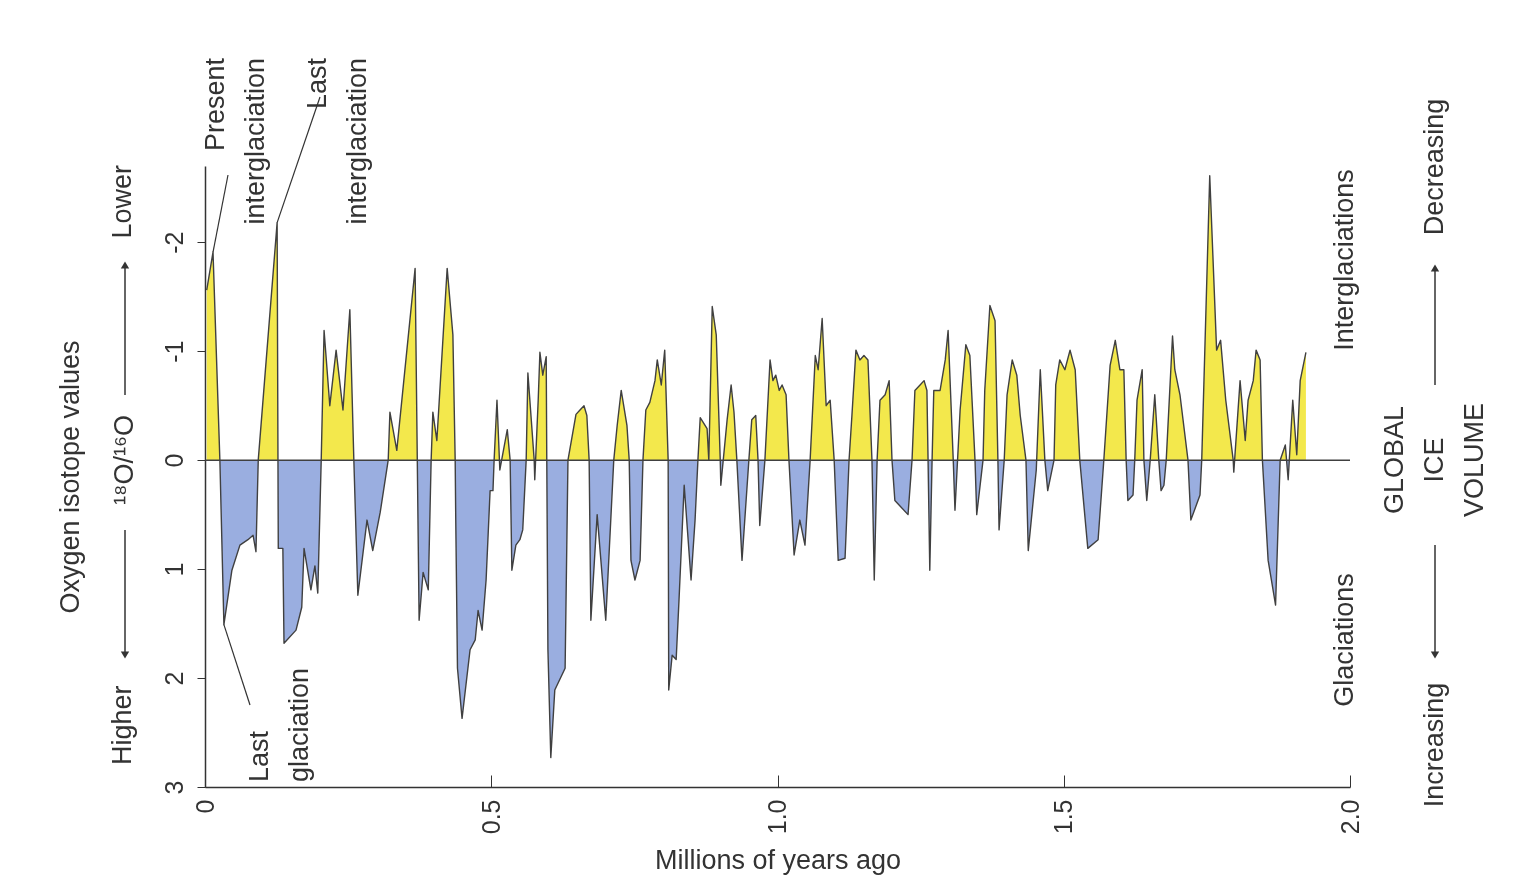 This screenshot has width=1537, height=890. I want to click on y-tick-label: -2, so click(173, 242).